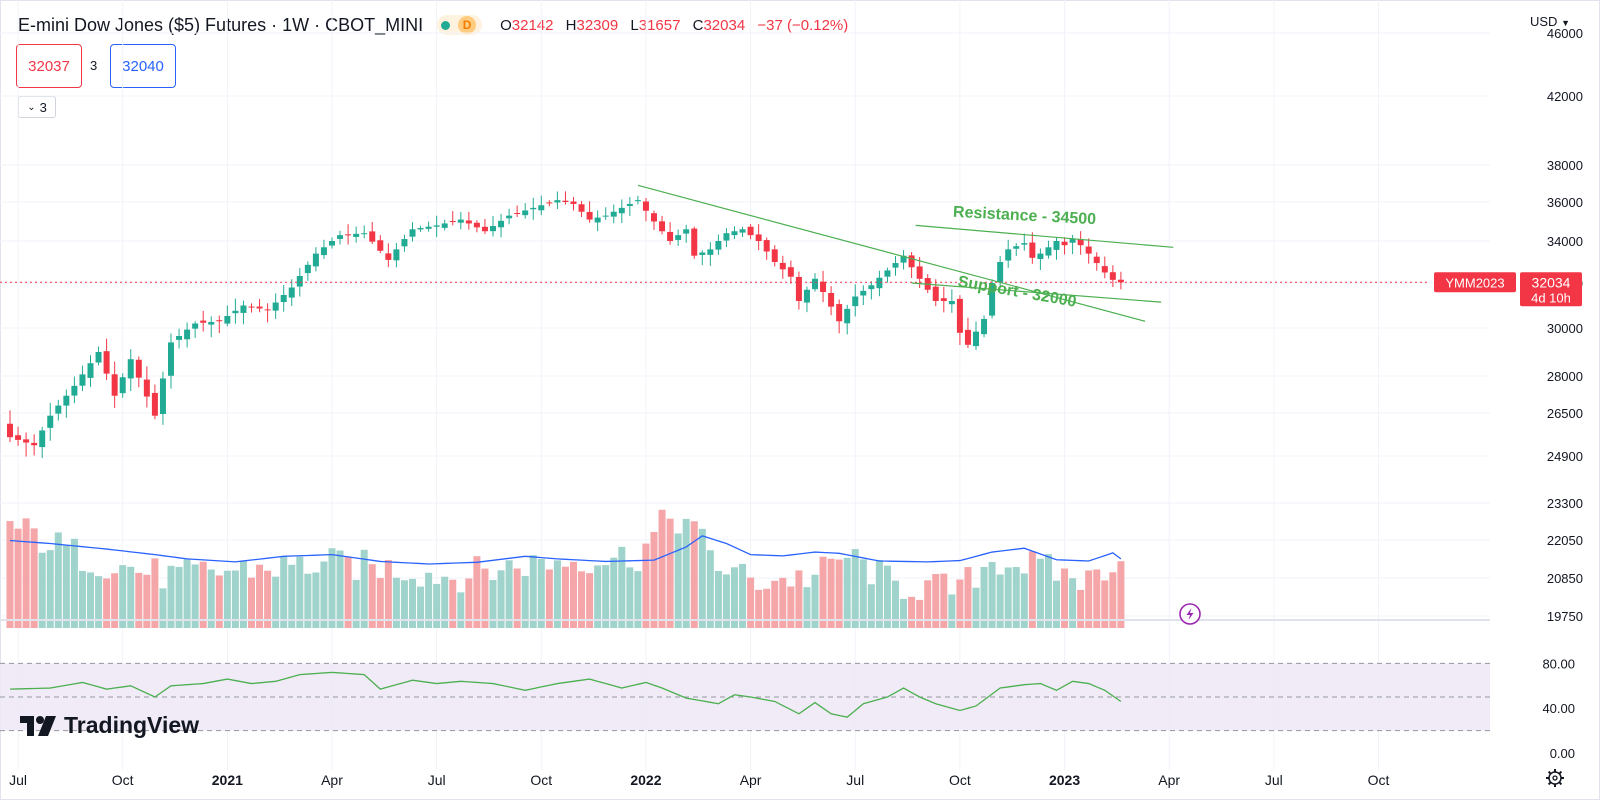  Describe the element at coordinates (634, 25) in the screenshot. I see `low-key: L` at that location.